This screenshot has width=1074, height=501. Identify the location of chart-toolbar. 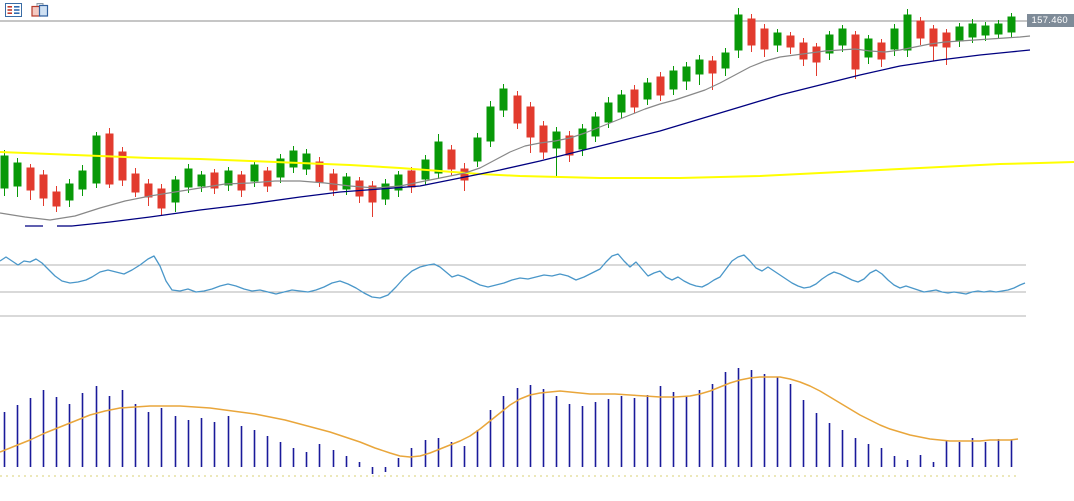
(26, 11).